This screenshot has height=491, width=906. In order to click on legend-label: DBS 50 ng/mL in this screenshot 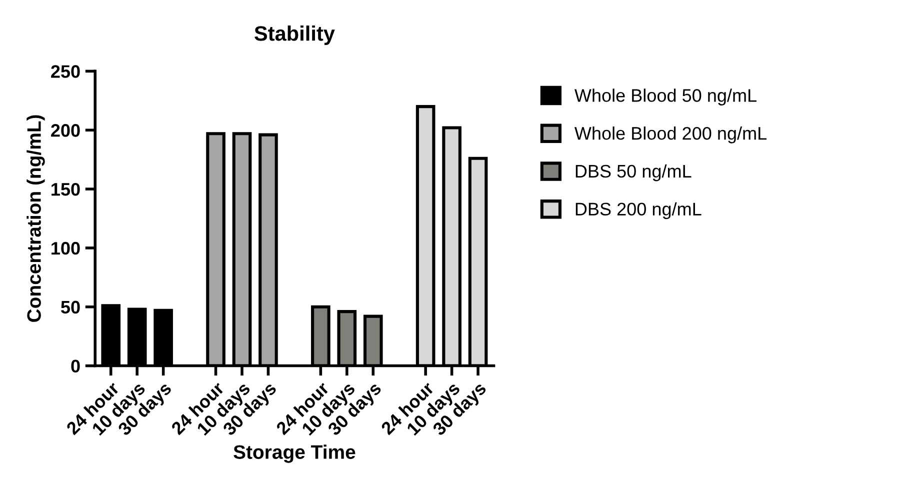, I will do `click(634, 173)`.